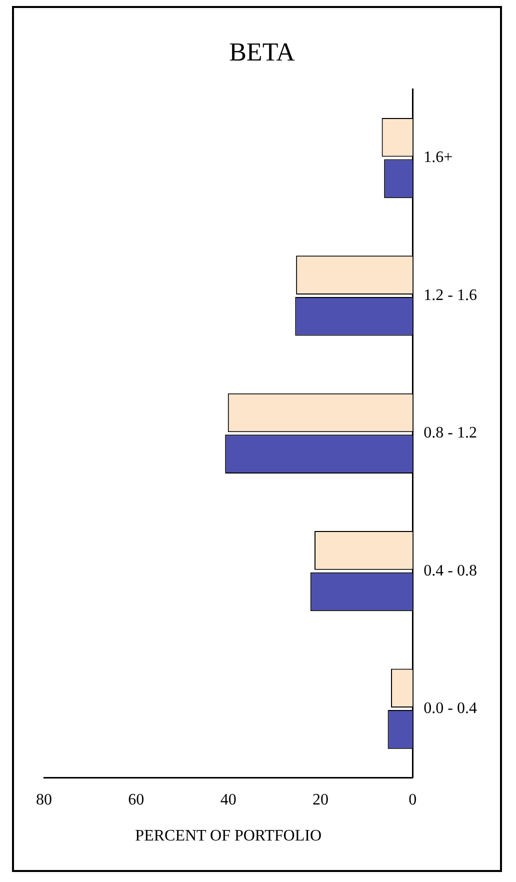 This screenshot has height=882, width=516. I want to click on y-tick-label: 0.8 - 1.2, so click(450, 433).